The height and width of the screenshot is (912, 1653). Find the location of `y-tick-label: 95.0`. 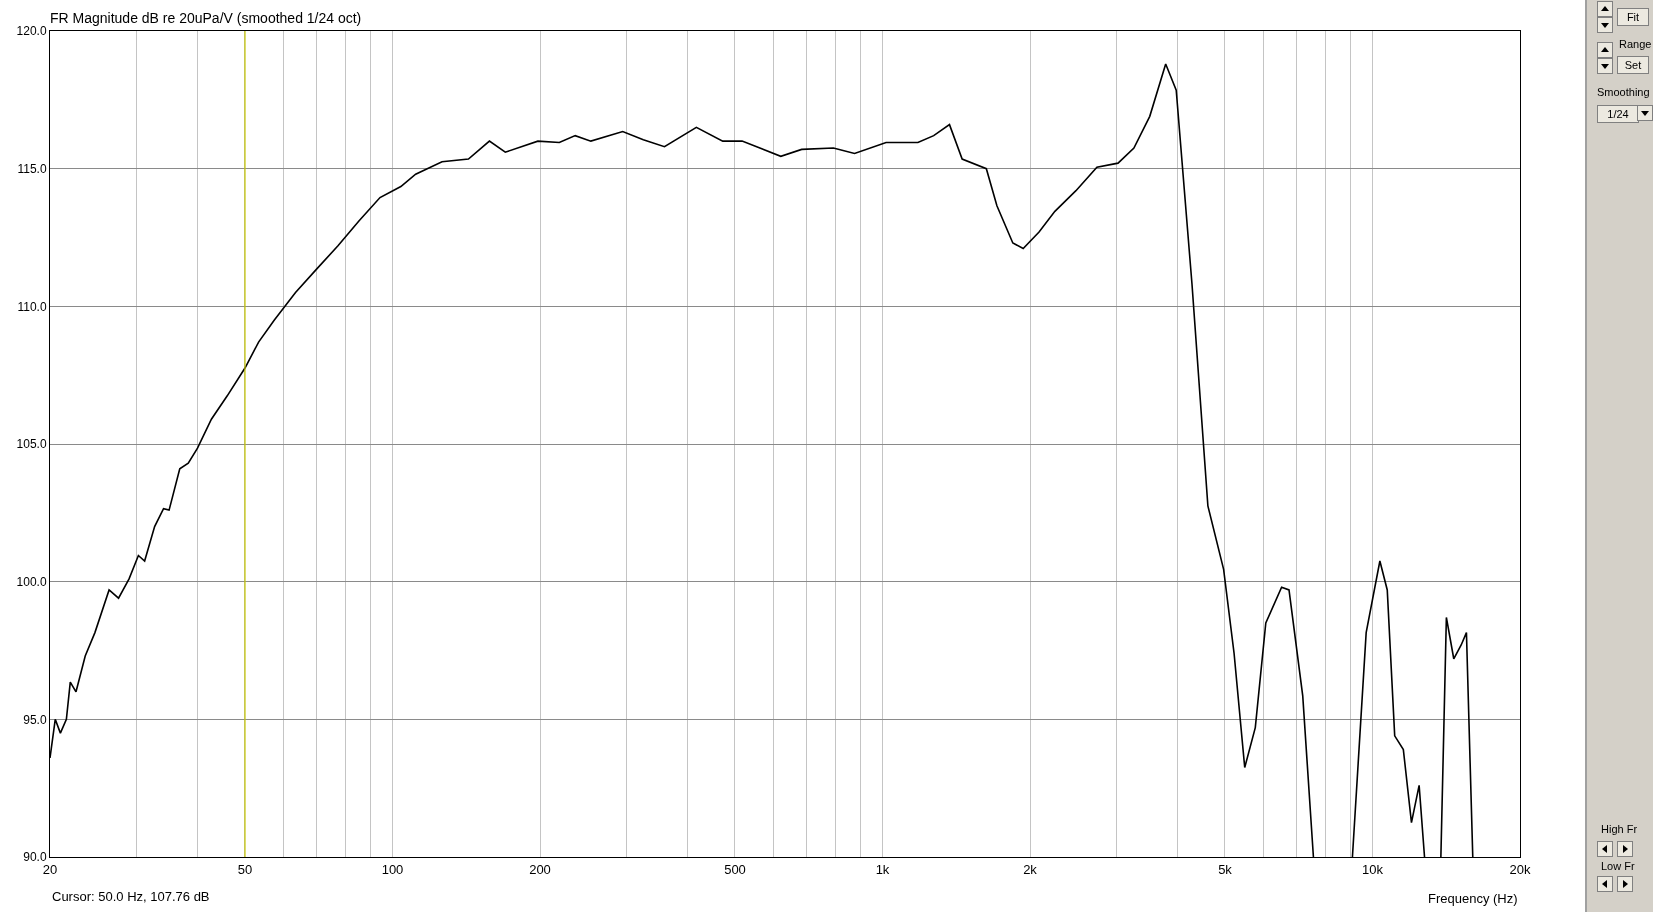

y-tick-label: 95.0 is located at coordinates (35, 719).